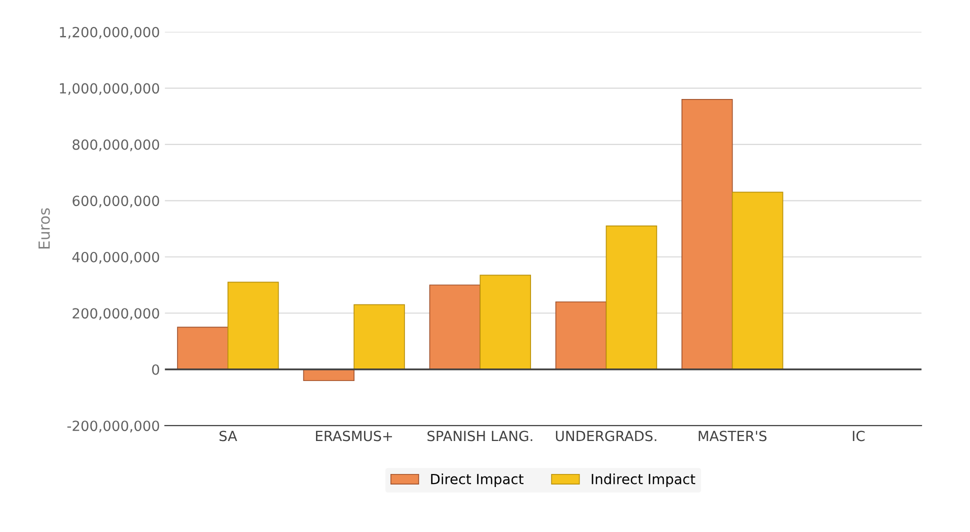 This screenshot has height=532, width=970. I want to click on y-axis-title: Euros, so click(44, 228).